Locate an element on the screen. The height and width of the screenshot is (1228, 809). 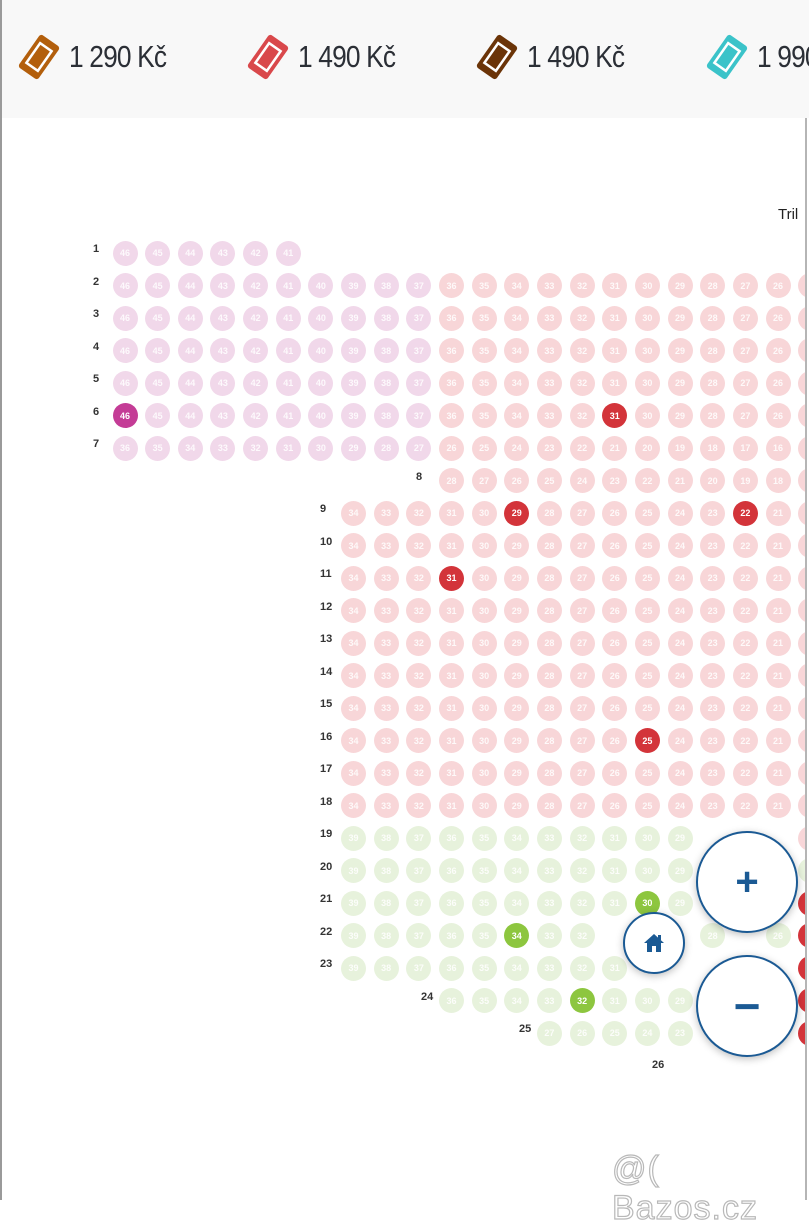
seat: 18 is located at coordinates (713, 448).